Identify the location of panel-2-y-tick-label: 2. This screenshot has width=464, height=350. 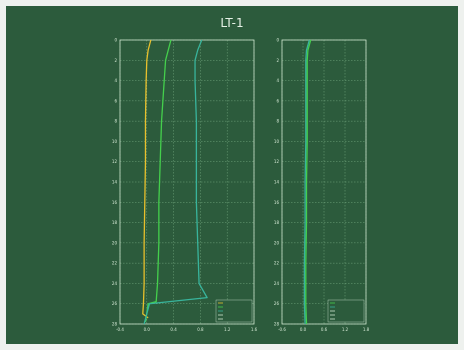
(277, 60).